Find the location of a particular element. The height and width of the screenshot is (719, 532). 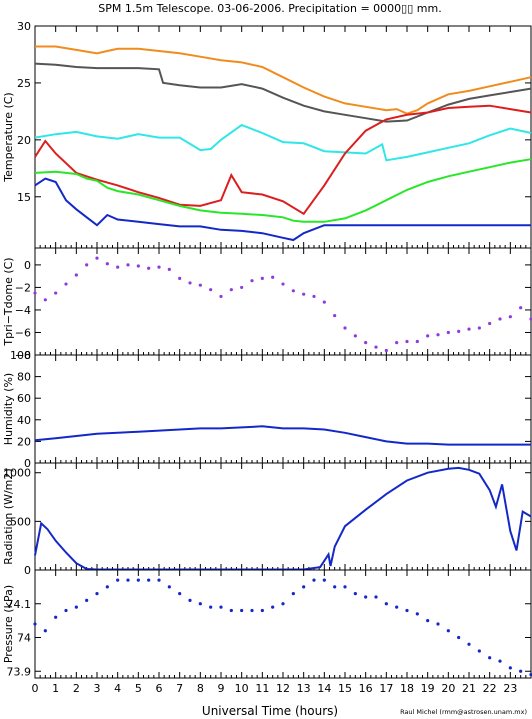

x-tick-label: 20 is located at coordinates (448, 688).